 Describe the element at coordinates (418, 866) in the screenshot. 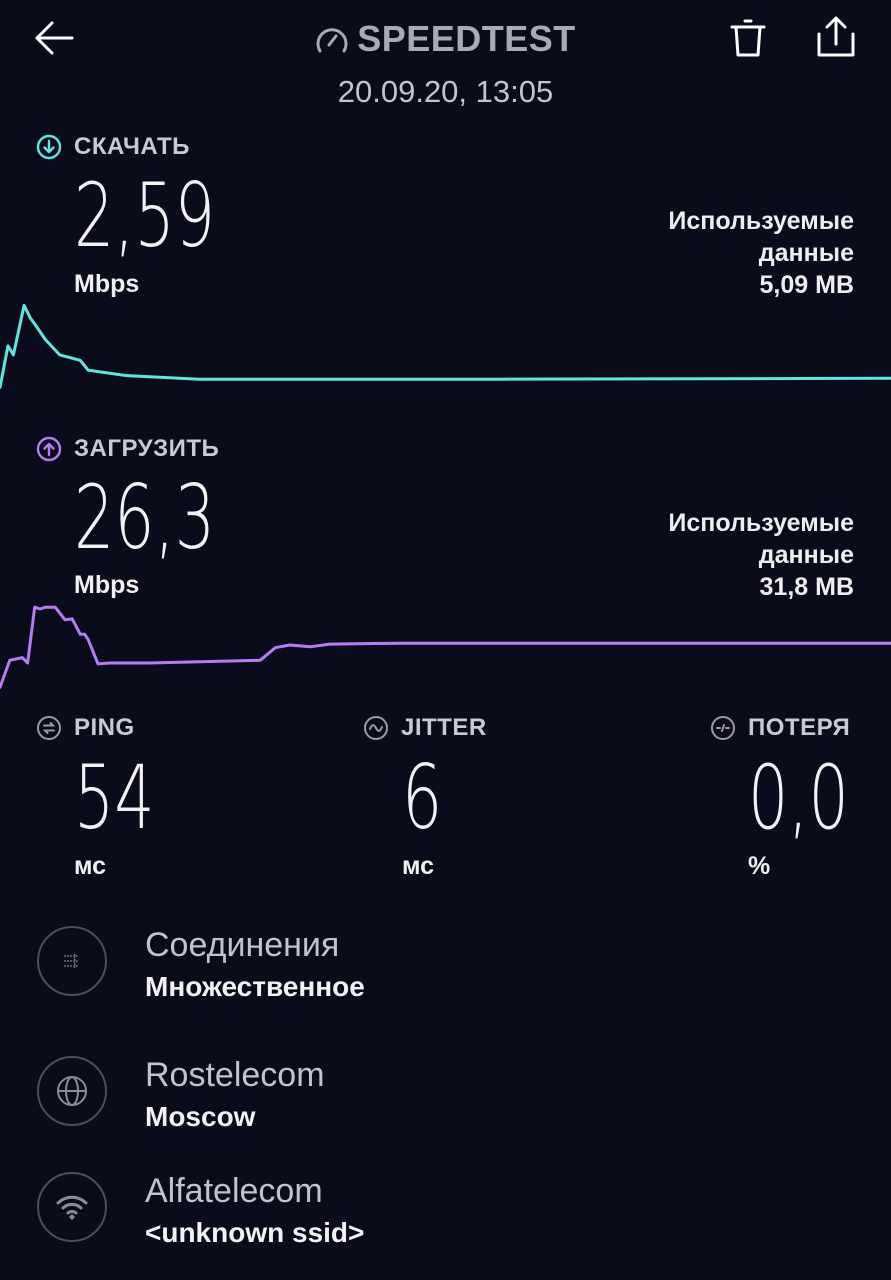

I see `jitter-unit: мс` at that location.